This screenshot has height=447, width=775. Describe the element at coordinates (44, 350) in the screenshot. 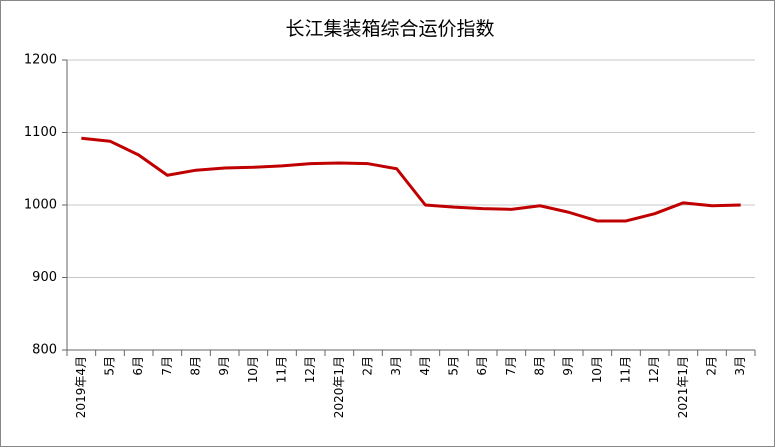

I see `y-tick-label: 800` at that location.